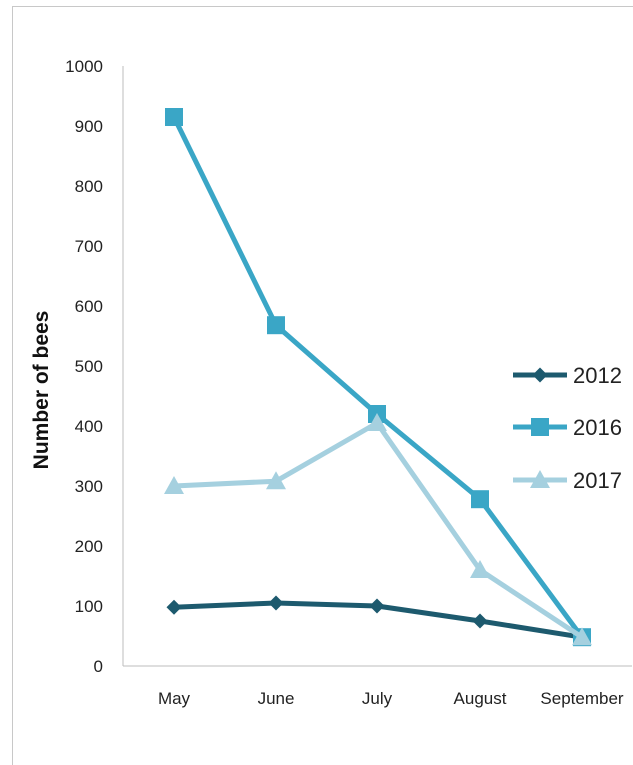  I want to click on y-tick-label: 0, so click(98, 666).